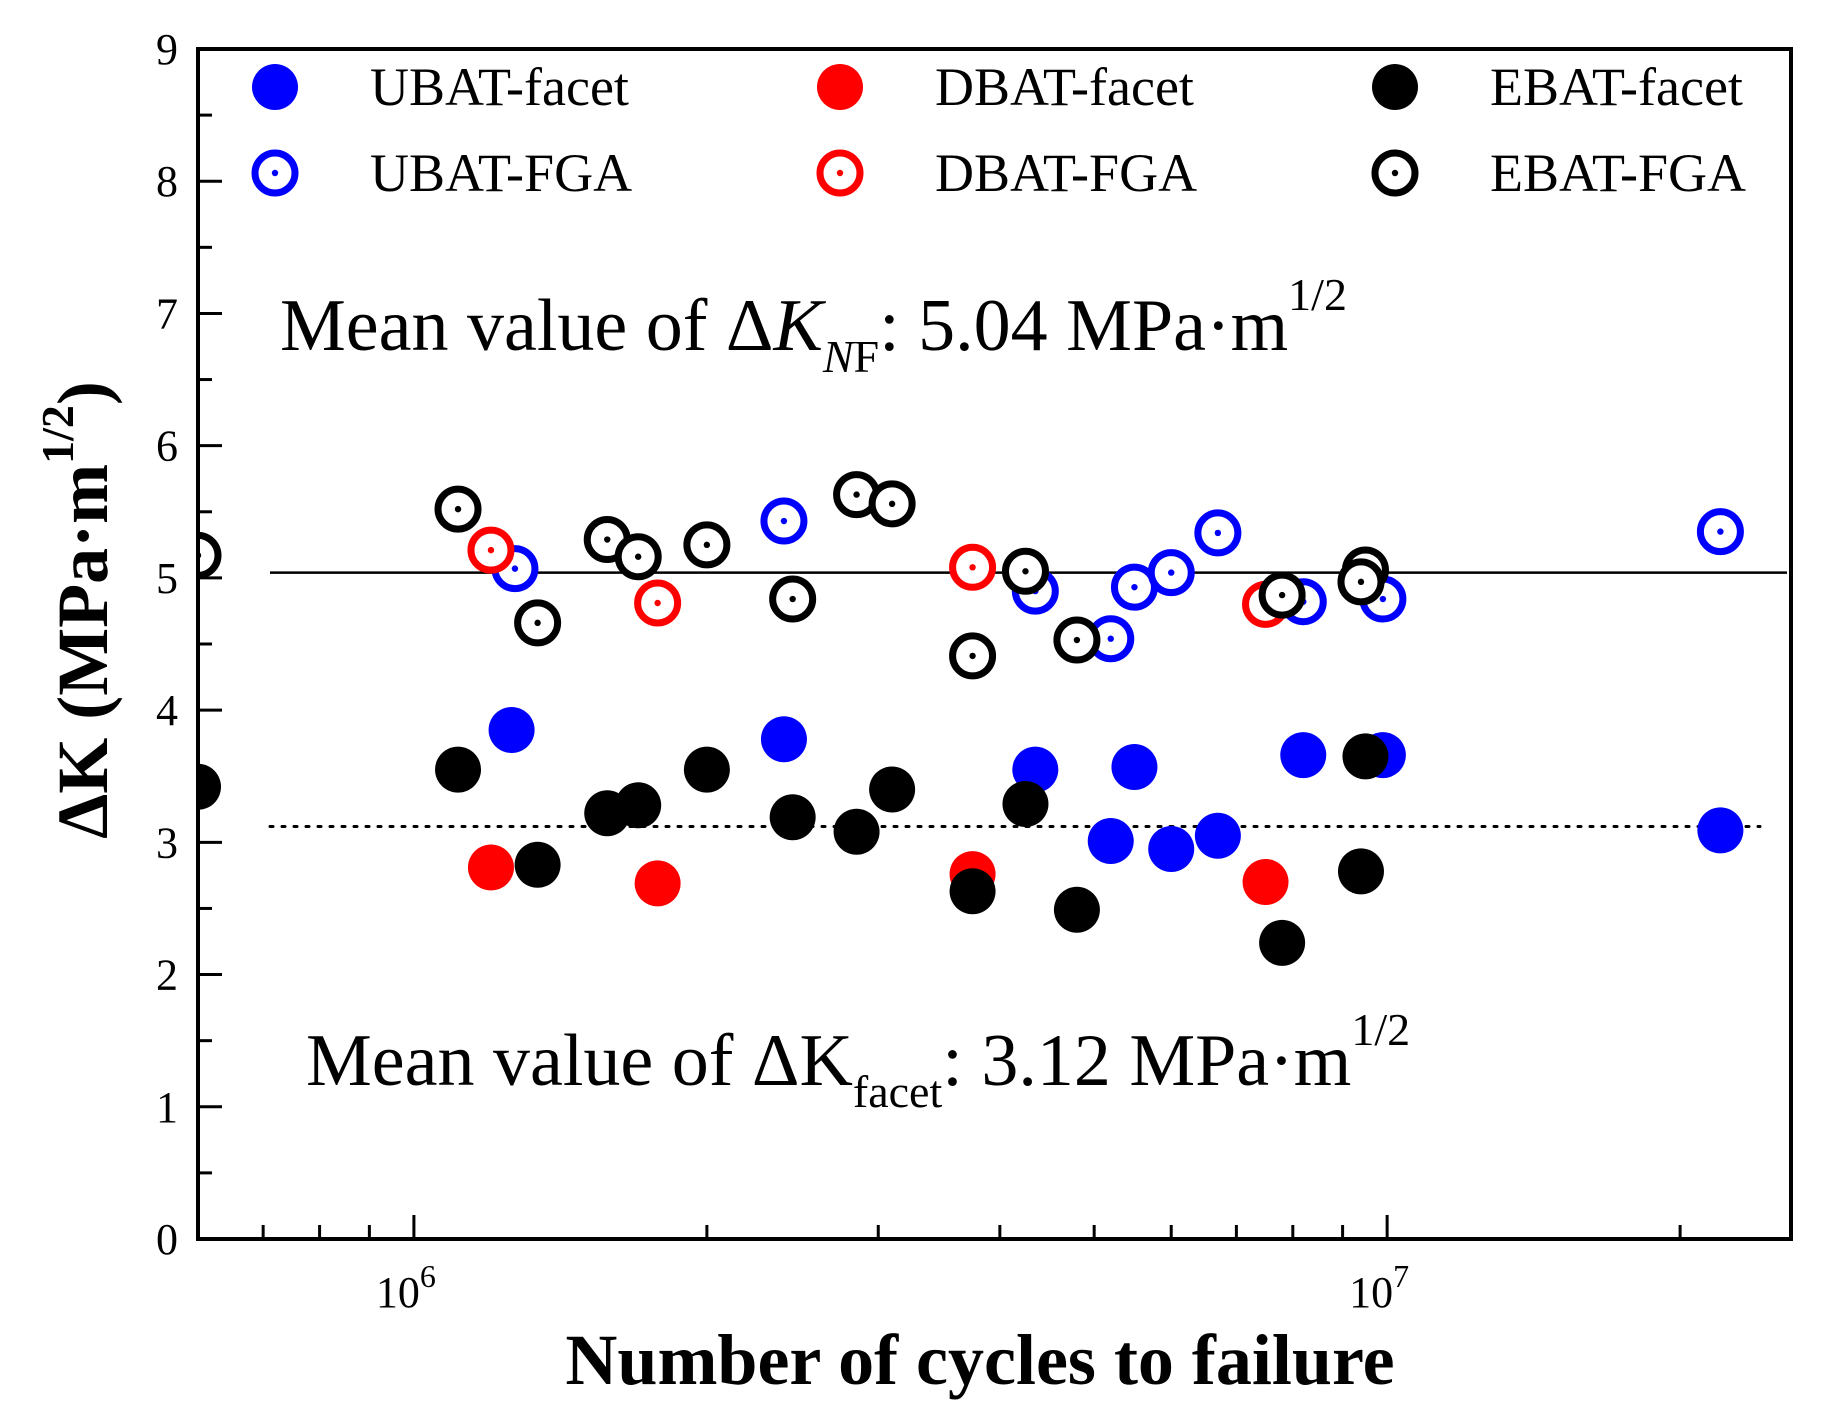 This screenshot has width=1827, height=1422. Describe the element at coordinates (840, 173) in the screenshot. I see `legend-marker-dbat-fga` at that location.